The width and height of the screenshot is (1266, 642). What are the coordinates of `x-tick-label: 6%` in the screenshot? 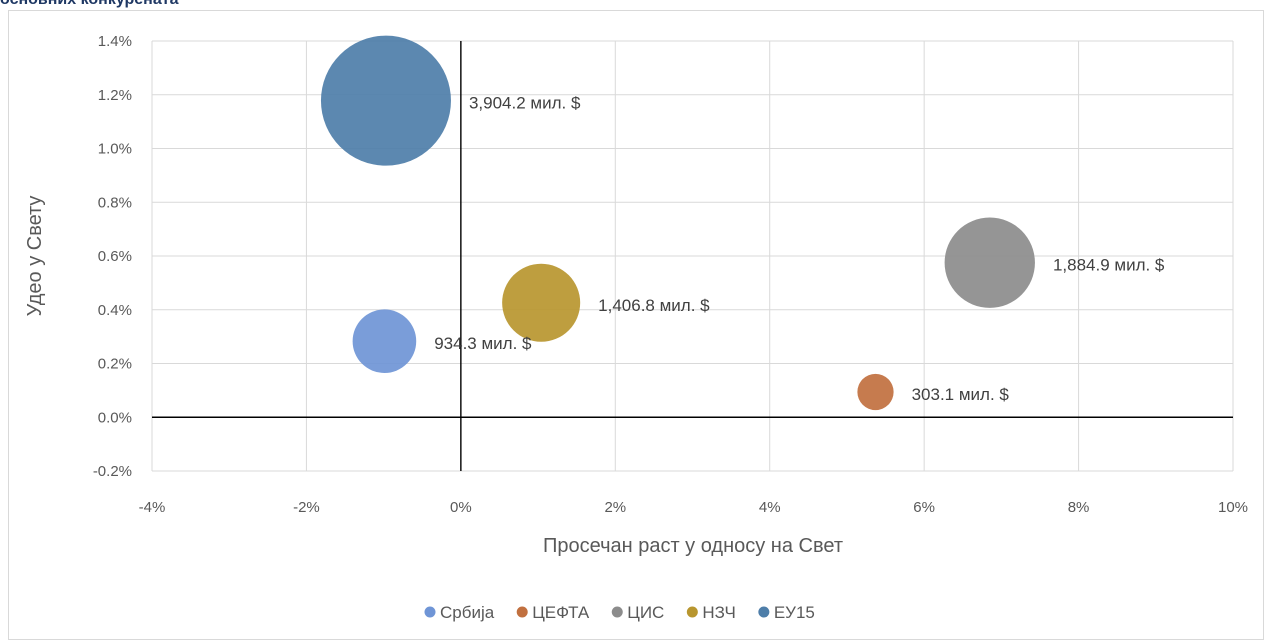 It's located at (924, 507).